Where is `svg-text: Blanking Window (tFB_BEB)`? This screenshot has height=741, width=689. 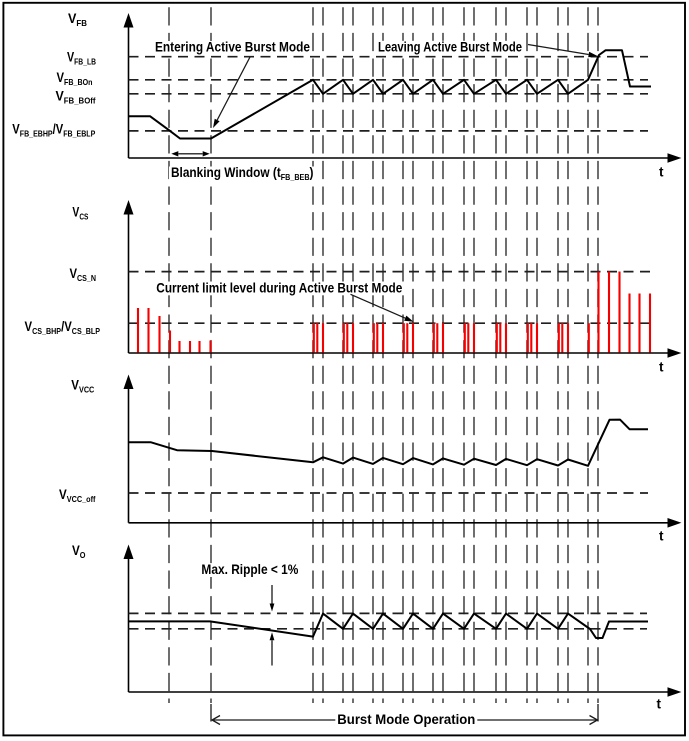
svg-text: Blanking Window (tFB_BEB) is located at coordinates (242, 173).